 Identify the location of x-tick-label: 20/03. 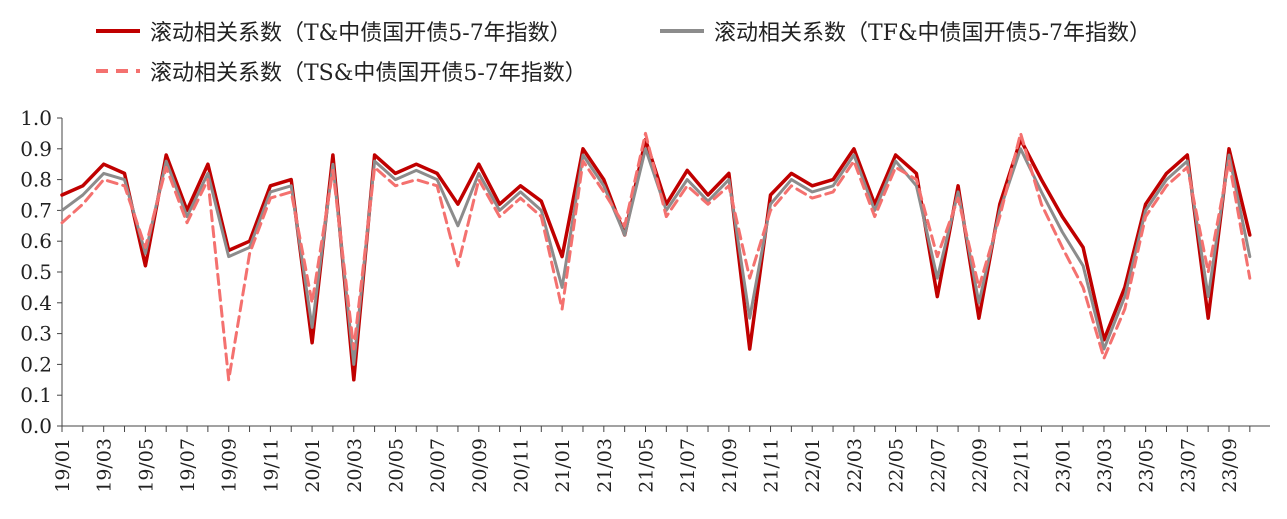
(355, 465).